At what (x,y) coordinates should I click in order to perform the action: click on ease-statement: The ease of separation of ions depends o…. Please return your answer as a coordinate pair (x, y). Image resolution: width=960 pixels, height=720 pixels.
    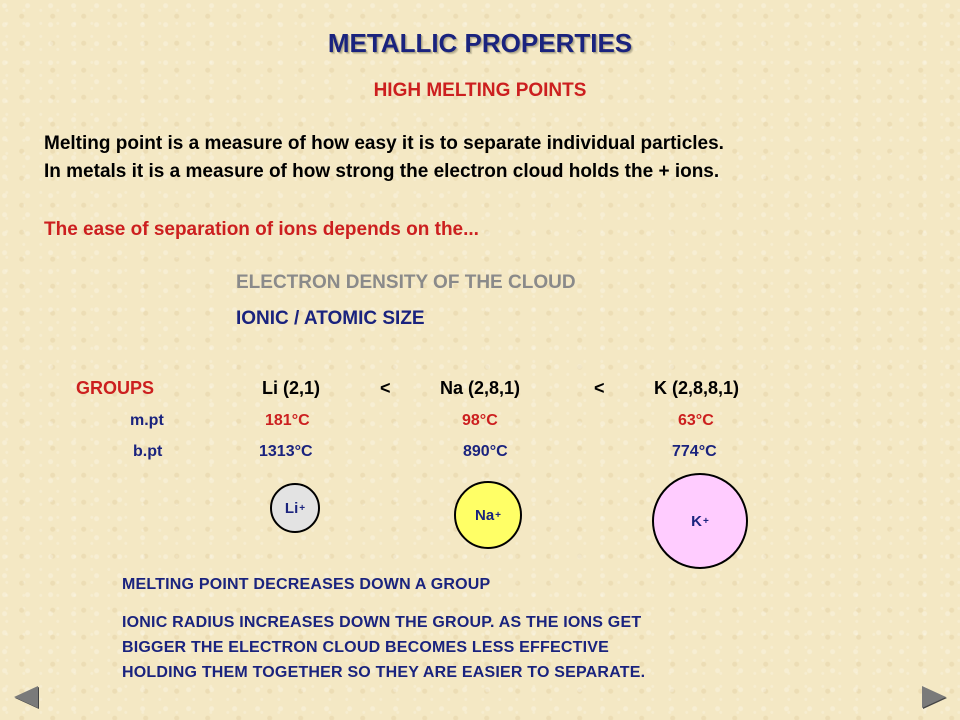
    Looking at the image, I should click on (261, 229).